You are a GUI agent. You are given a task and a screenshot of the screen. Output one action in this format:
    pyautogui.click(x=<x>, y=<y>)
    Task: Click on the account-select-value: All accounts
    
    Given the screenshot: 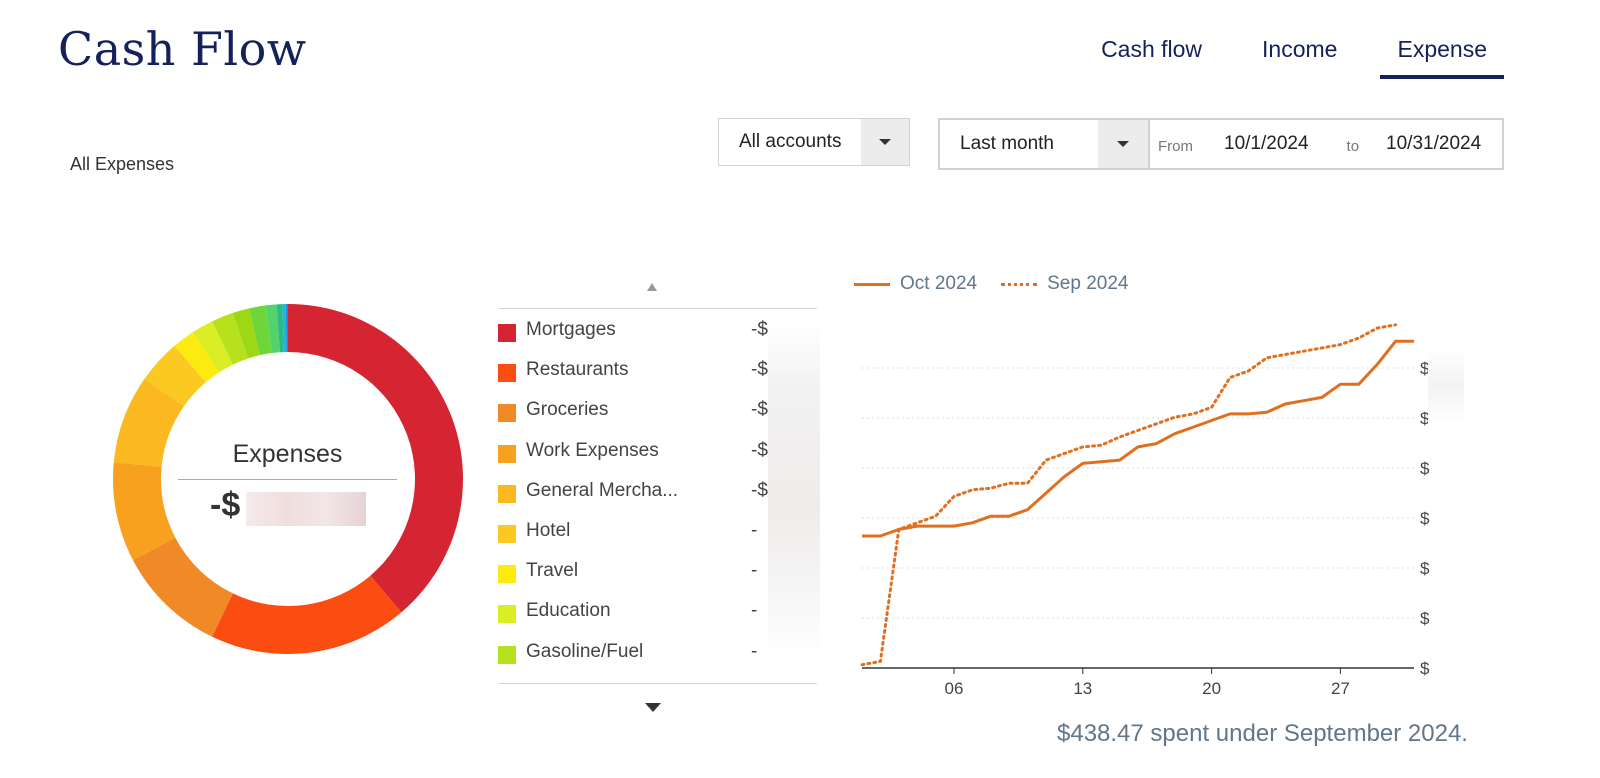 What is the action you would take?
    pyautogui.click(x=790, y=141)
    